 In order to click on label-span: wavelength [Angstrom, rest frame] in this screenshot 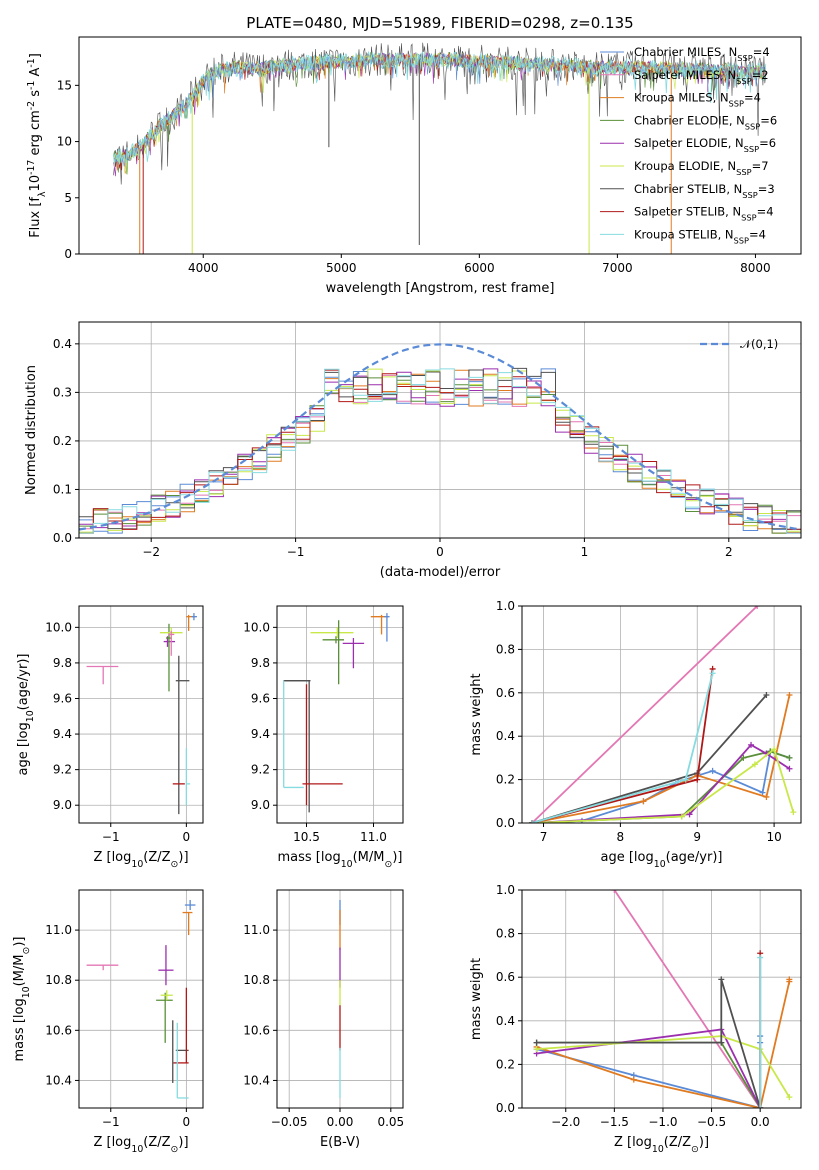, I will do `click(440, 288)`.